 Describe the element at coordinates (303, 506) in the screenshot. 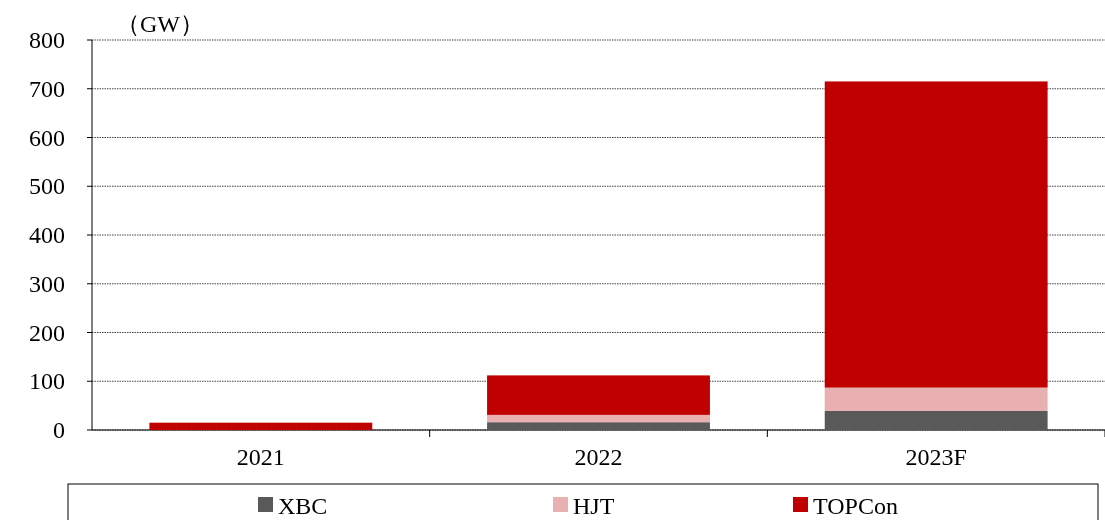

I see `legend-label: XBC` at that location.